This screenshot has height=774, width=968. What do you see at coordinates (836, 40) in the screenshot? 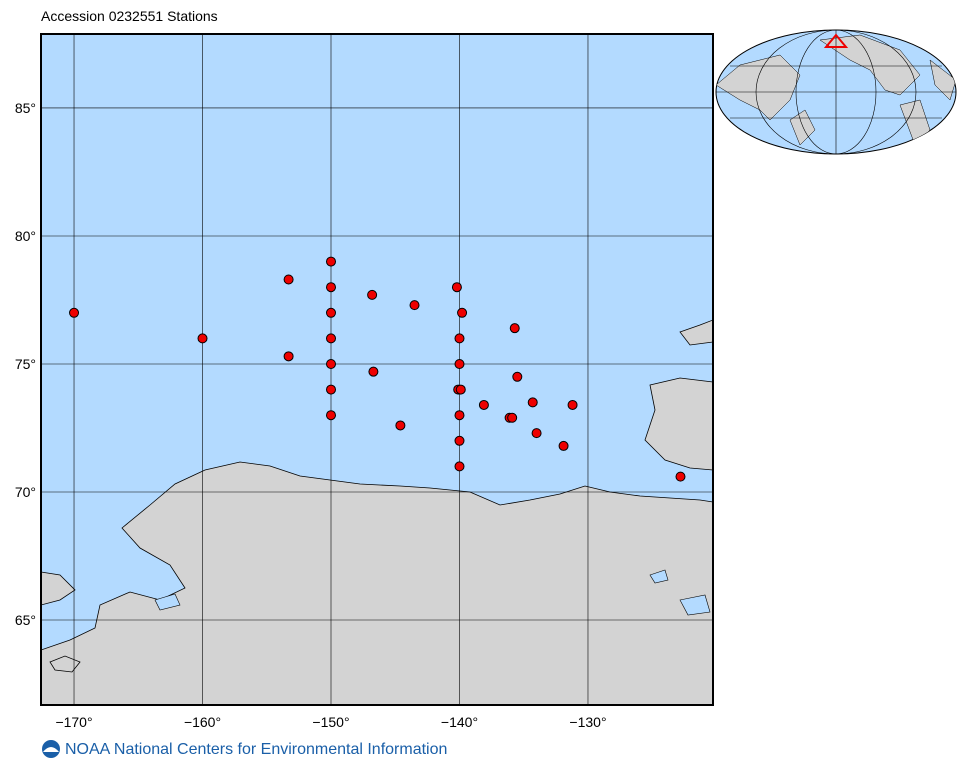
I see `globe-region` at bounding box center [836, 40].